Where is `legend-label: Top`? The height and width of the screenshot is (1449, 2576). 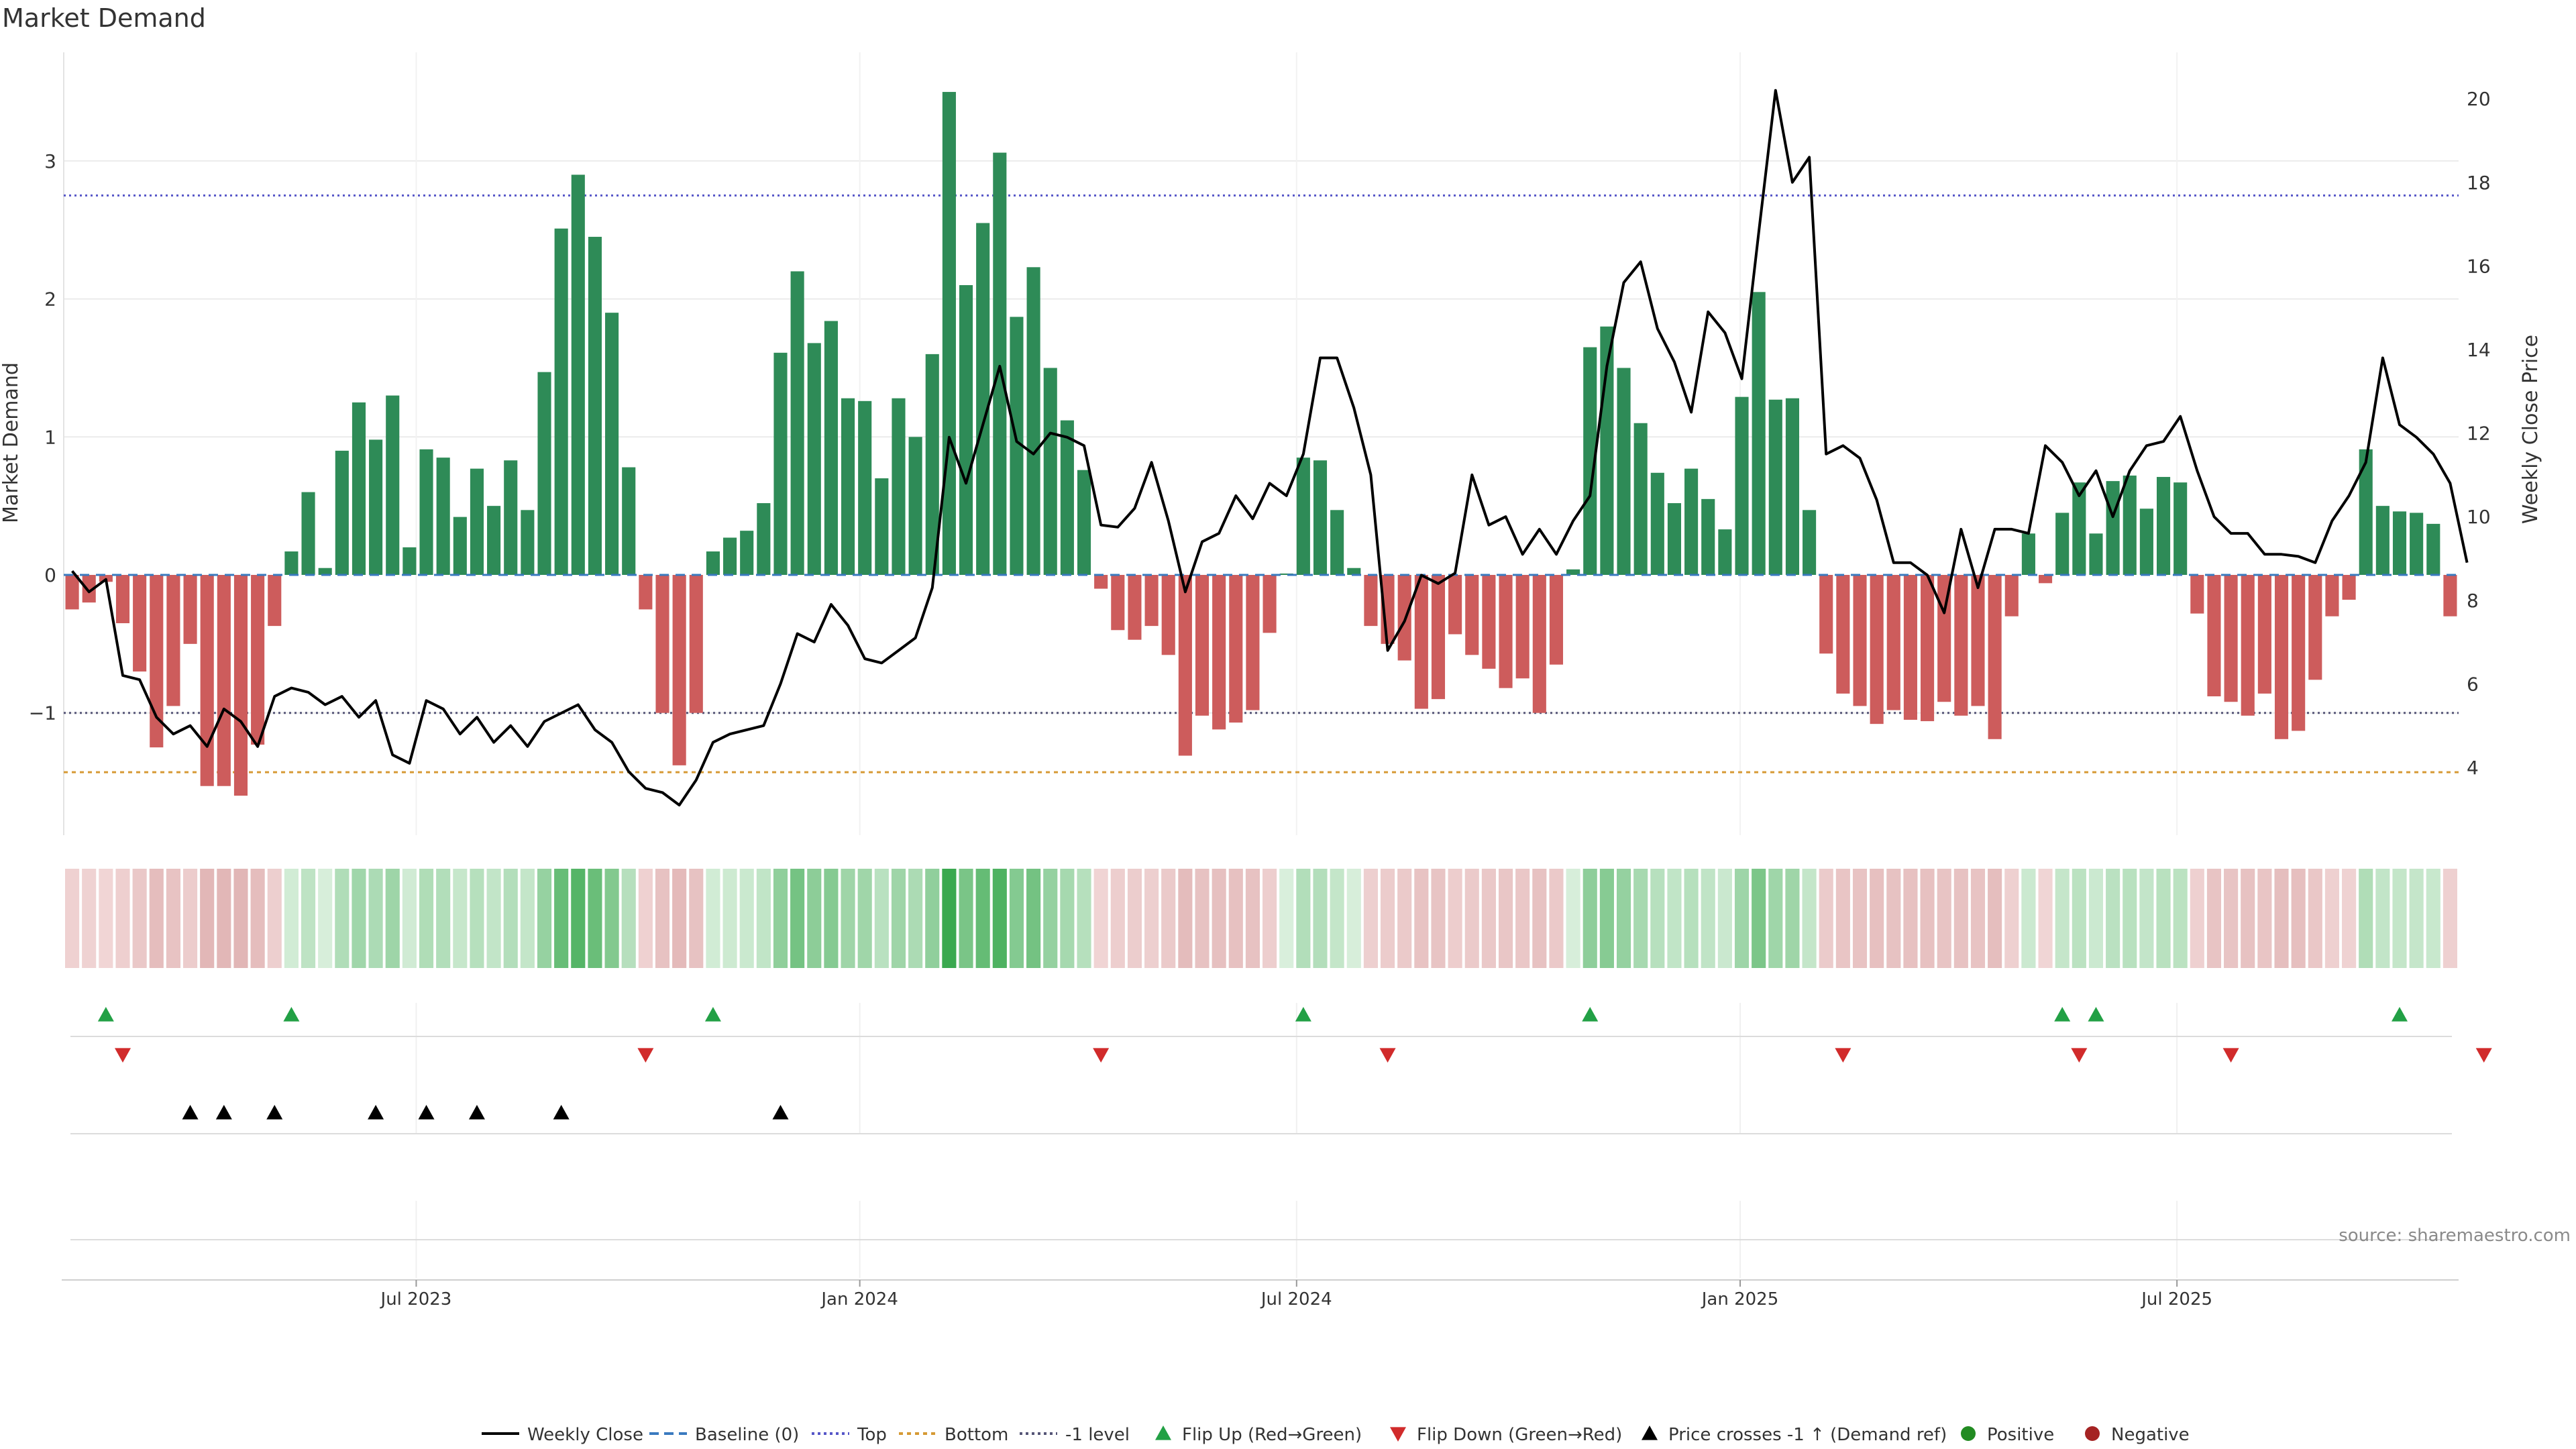
legend-label: Top is located at coordinates (872, 1435).